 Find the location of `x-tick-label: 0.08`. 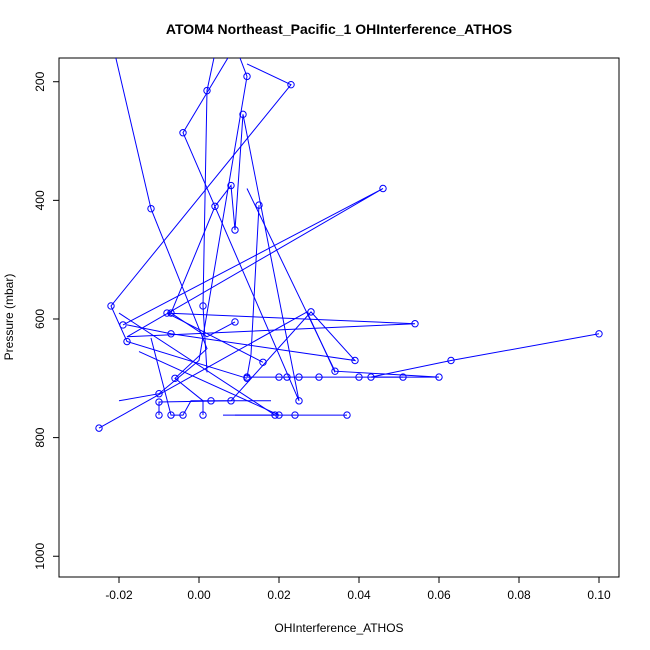

x-tick-label: 0.08 is located at coordinates (519, 595).